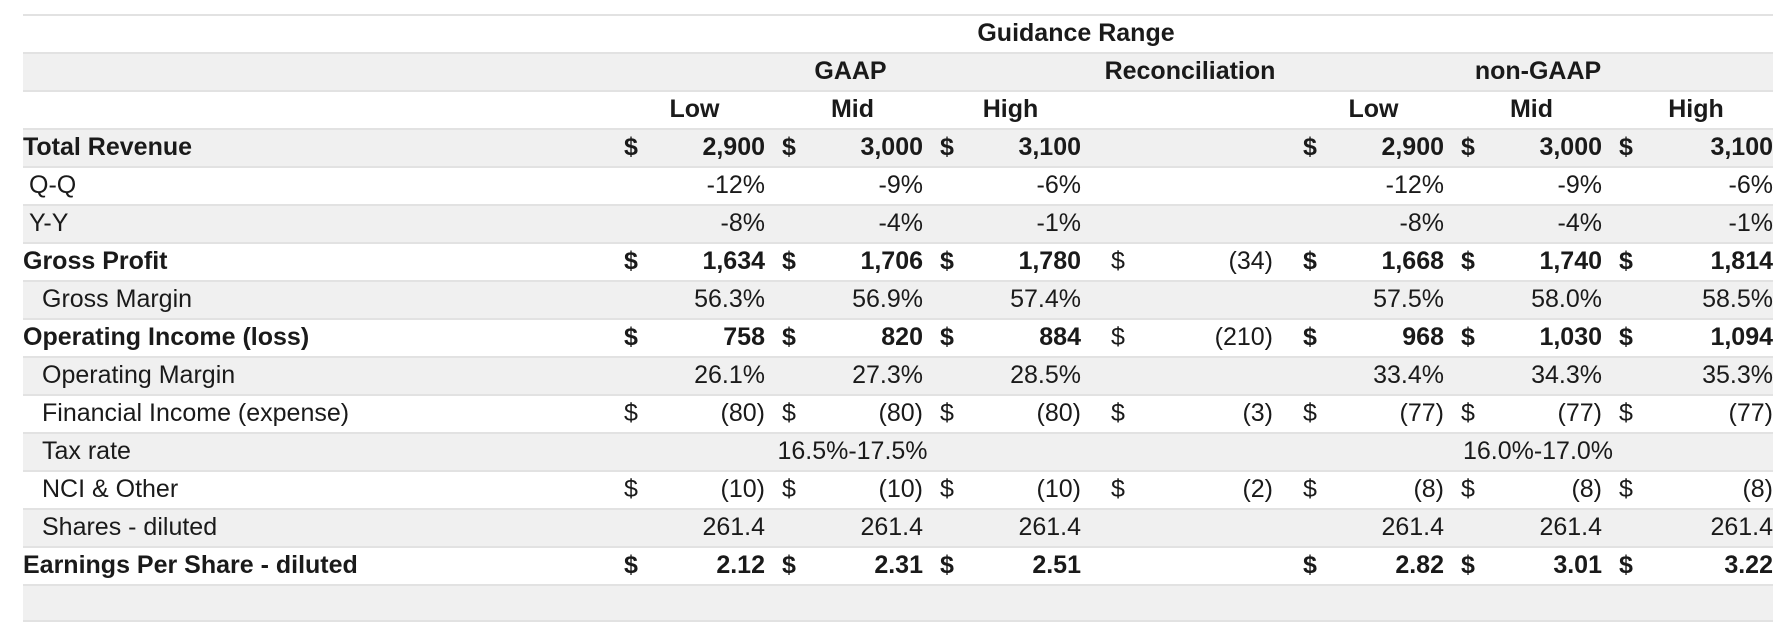  I want to click on gaap-low-value: -12%, so click(735, 185).